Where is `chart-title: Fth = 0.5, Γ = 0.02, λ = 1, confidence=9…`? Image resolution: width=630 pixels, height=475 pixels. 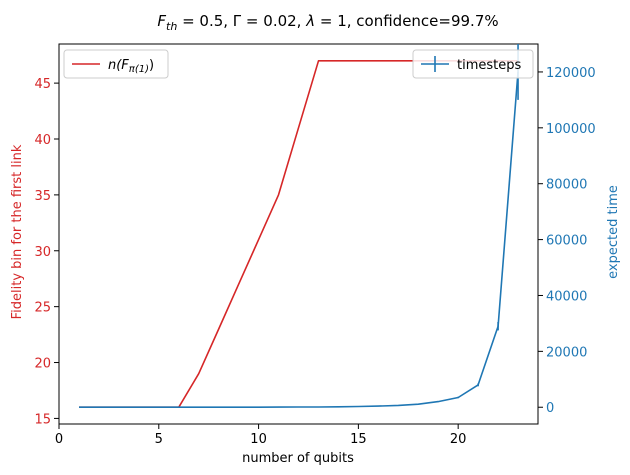
chart-title: Fth = 0.5, Γ = 0.02, λ = 1, confidence=9… is located at coordinates (327, 22).